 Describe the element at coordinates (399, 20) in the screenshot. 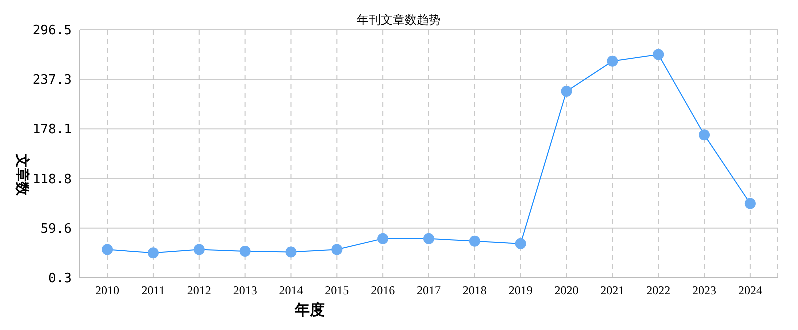

I see `chart-title: 年刊文章数趋势` at that location.